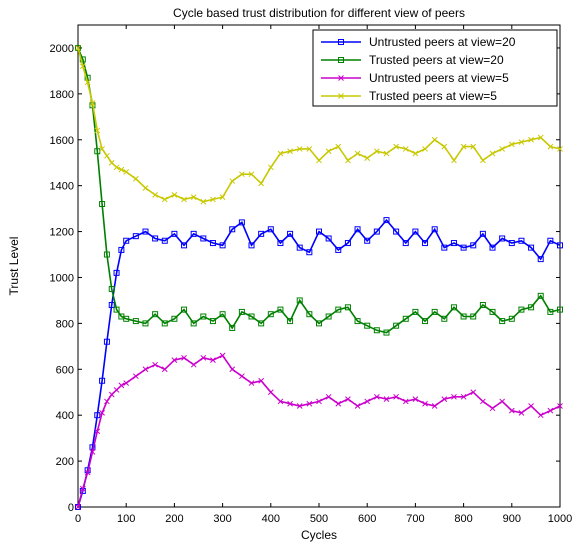 Image resolution: width=572 pixels, height=545 pixels. I want to click on x-tick-label: 700, so click(415, 519).